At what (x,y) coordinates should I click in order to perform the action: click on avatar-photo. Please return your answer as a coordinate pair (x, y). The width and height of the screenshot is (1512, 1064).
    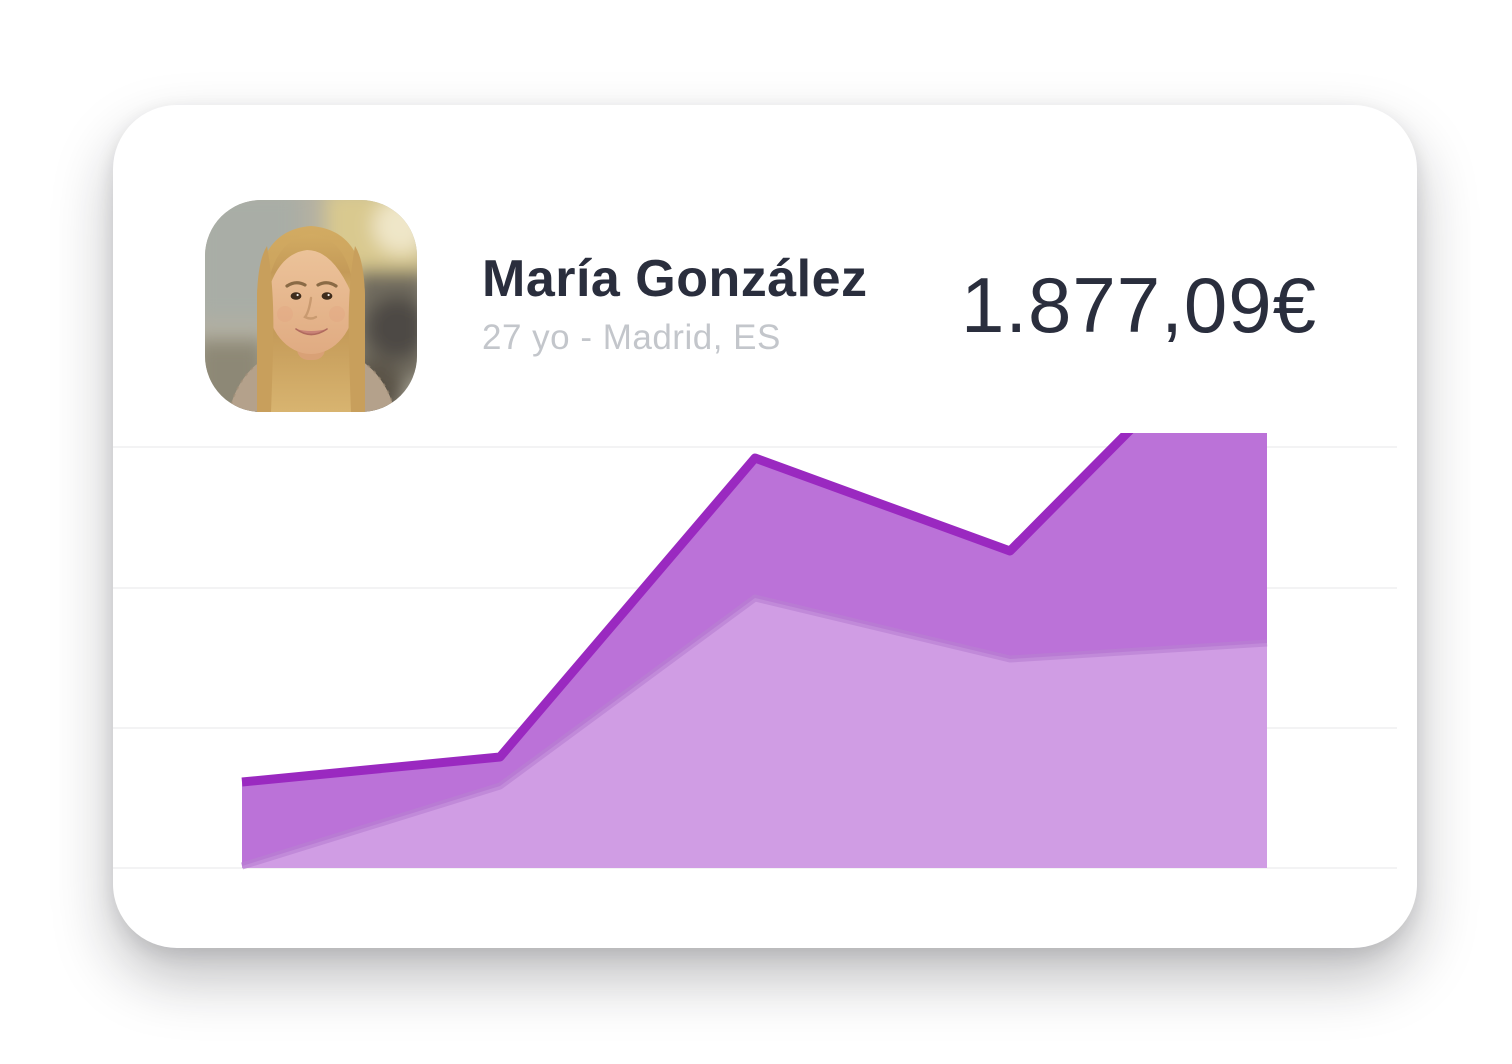
    Looking at the image, I should click on (311, 306).